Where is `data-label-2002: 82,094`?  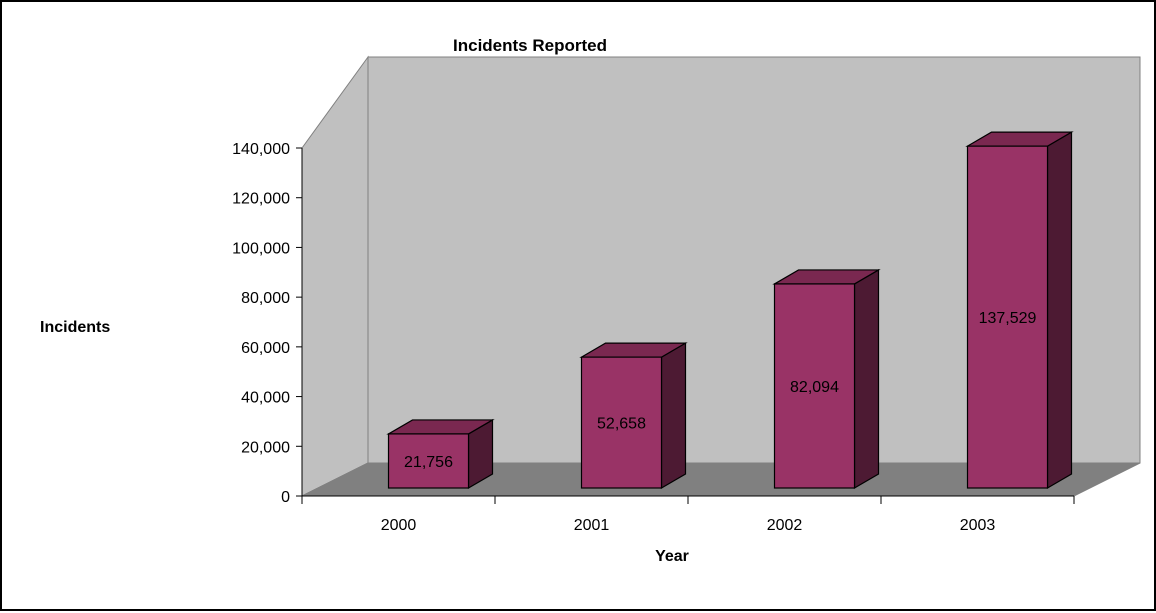 data-label-2002: 82,094 is located at coordinates (814, 387).